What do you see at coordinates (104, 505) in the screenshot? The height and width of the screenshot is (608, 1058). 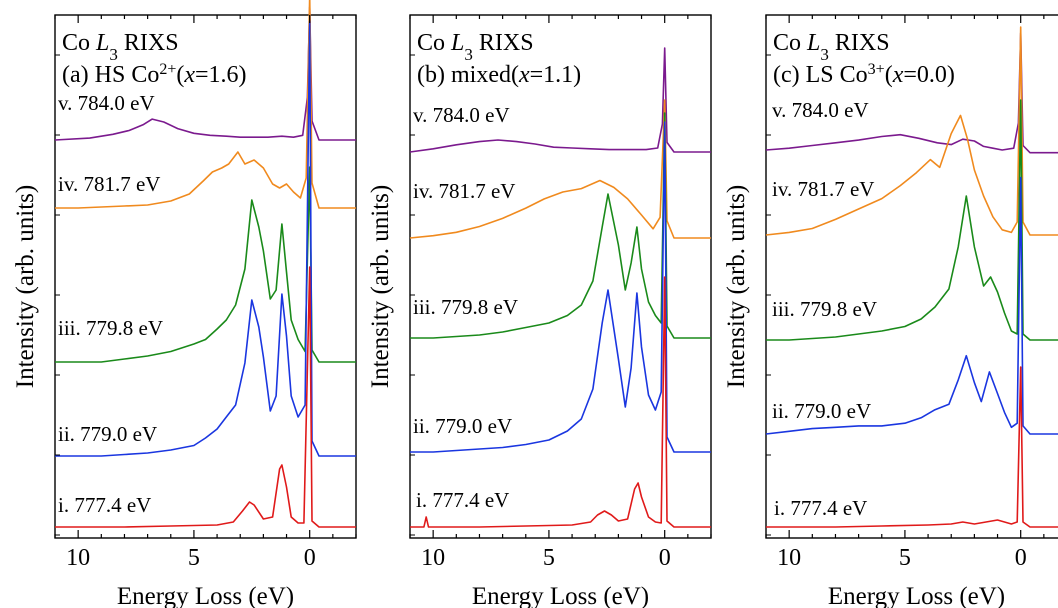 I see `panel-a-series-label-5: i. 777.4 eV` at bounding box center [104, 505].